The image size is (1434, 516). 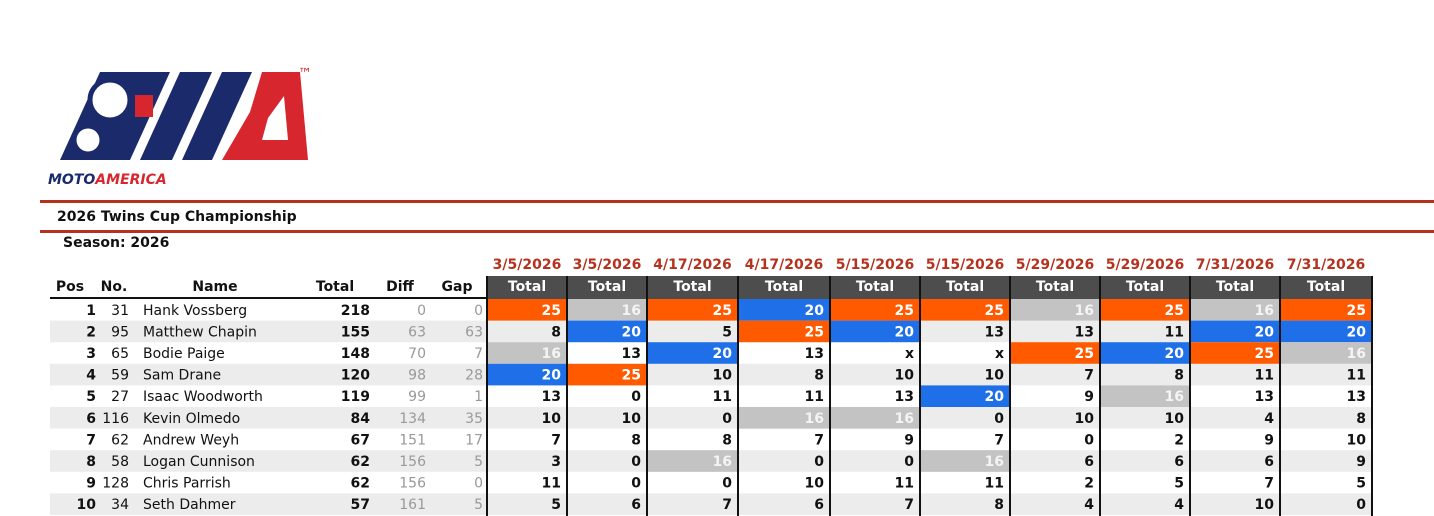 I want to click on points-diff: 161, so click(x=412, y=505).